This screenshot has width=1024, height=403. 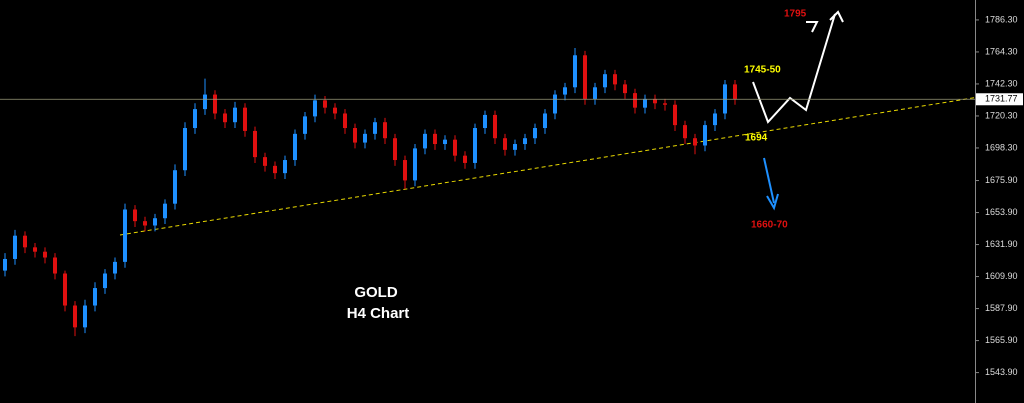 I want to click on down-arrow, so click(x=769, y=180).